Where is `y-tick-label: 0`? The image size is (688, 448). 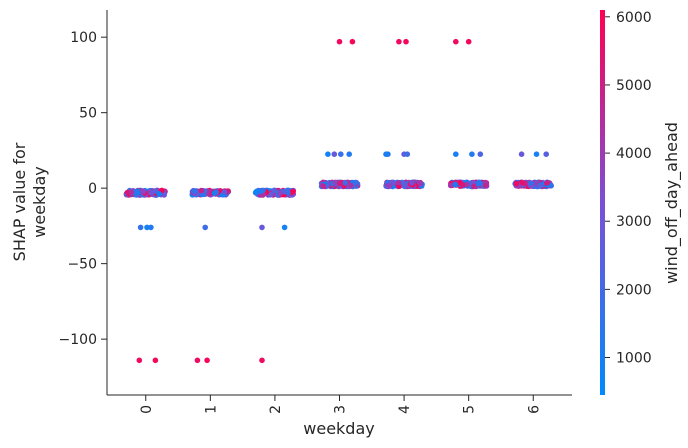 y-tick-label: 0 is located at coordinates (92, 189).